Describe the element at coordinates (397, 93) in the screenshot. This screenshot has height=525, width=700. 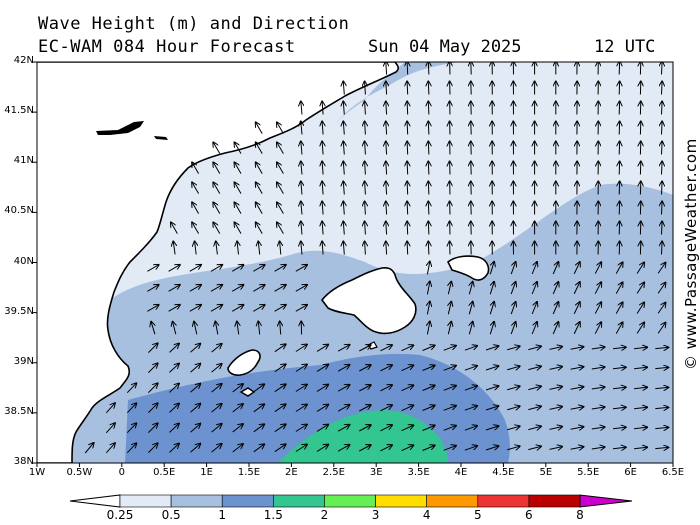
I see `wave-zone-0.5-1-north` at that location.